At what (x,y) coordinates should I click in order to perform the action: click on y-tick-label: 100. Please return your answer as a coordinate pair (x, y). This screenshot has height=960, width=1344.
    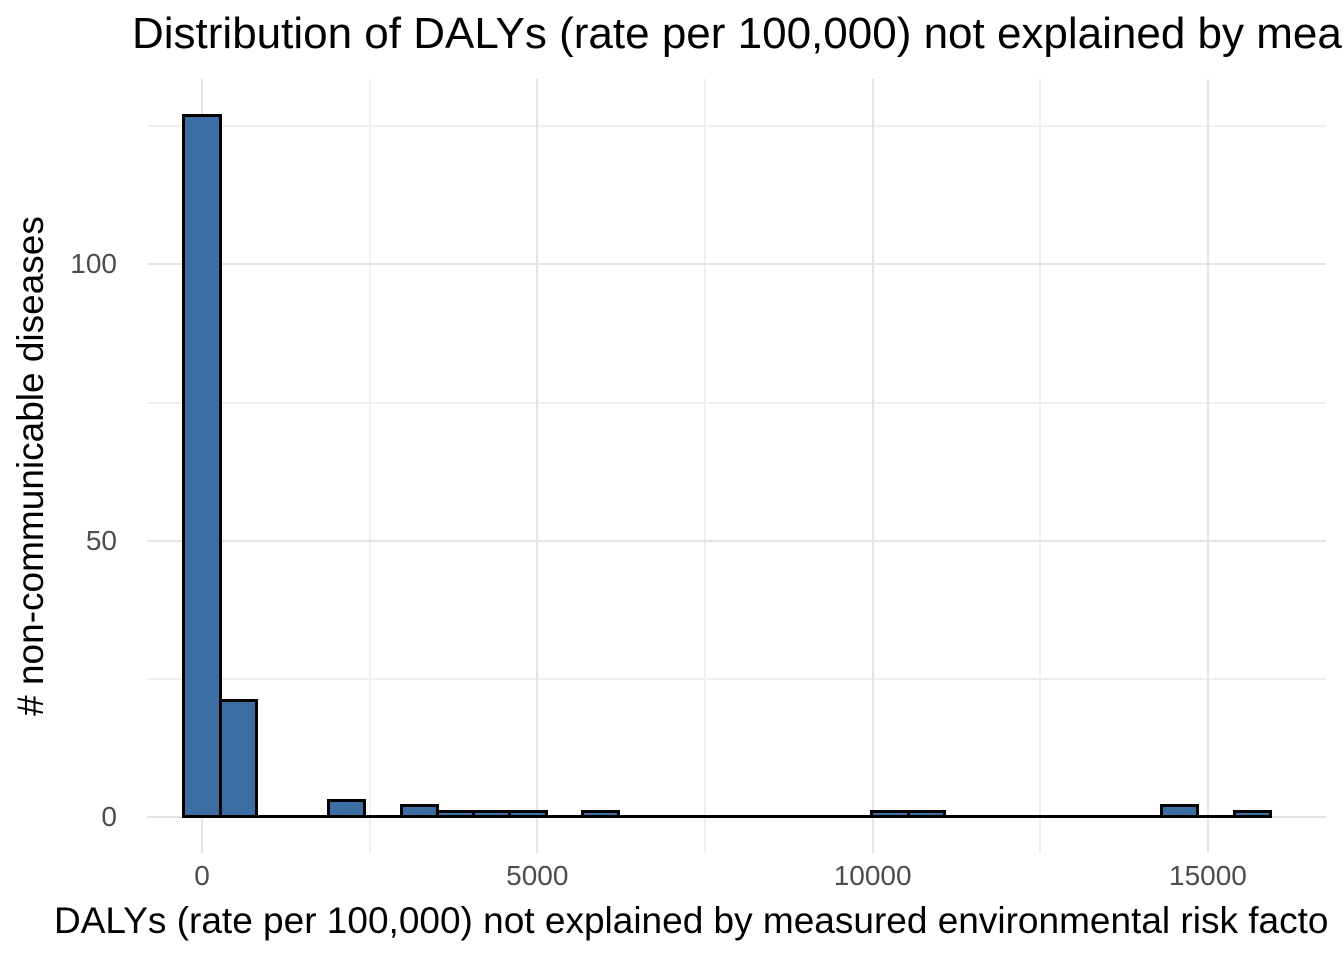
    Looking at the image, I should click on (93, 264).